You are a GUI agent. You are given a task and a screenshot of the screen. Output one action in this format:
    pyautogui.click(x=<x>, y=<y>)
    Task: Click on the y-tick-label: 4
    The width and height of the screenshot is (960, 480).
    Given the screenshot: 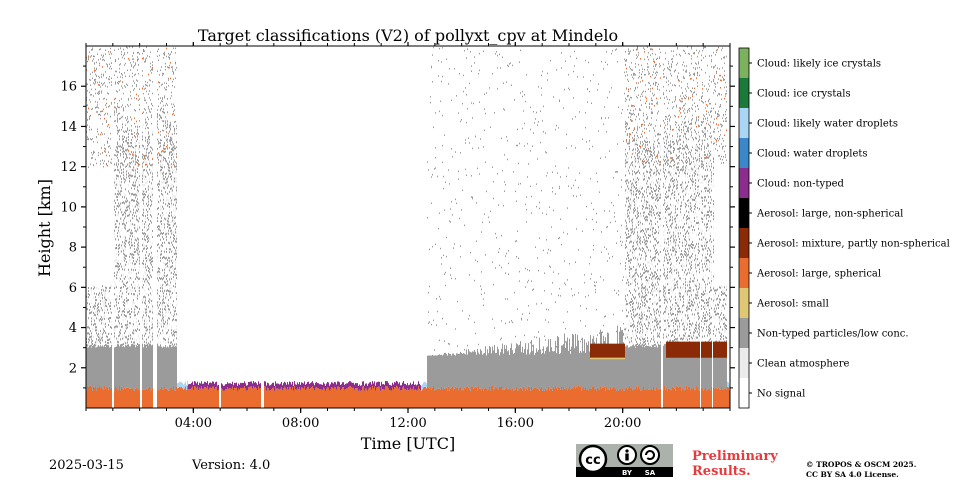 What is the action you would take?
    pyautogui.click(x=73, y=328)
    